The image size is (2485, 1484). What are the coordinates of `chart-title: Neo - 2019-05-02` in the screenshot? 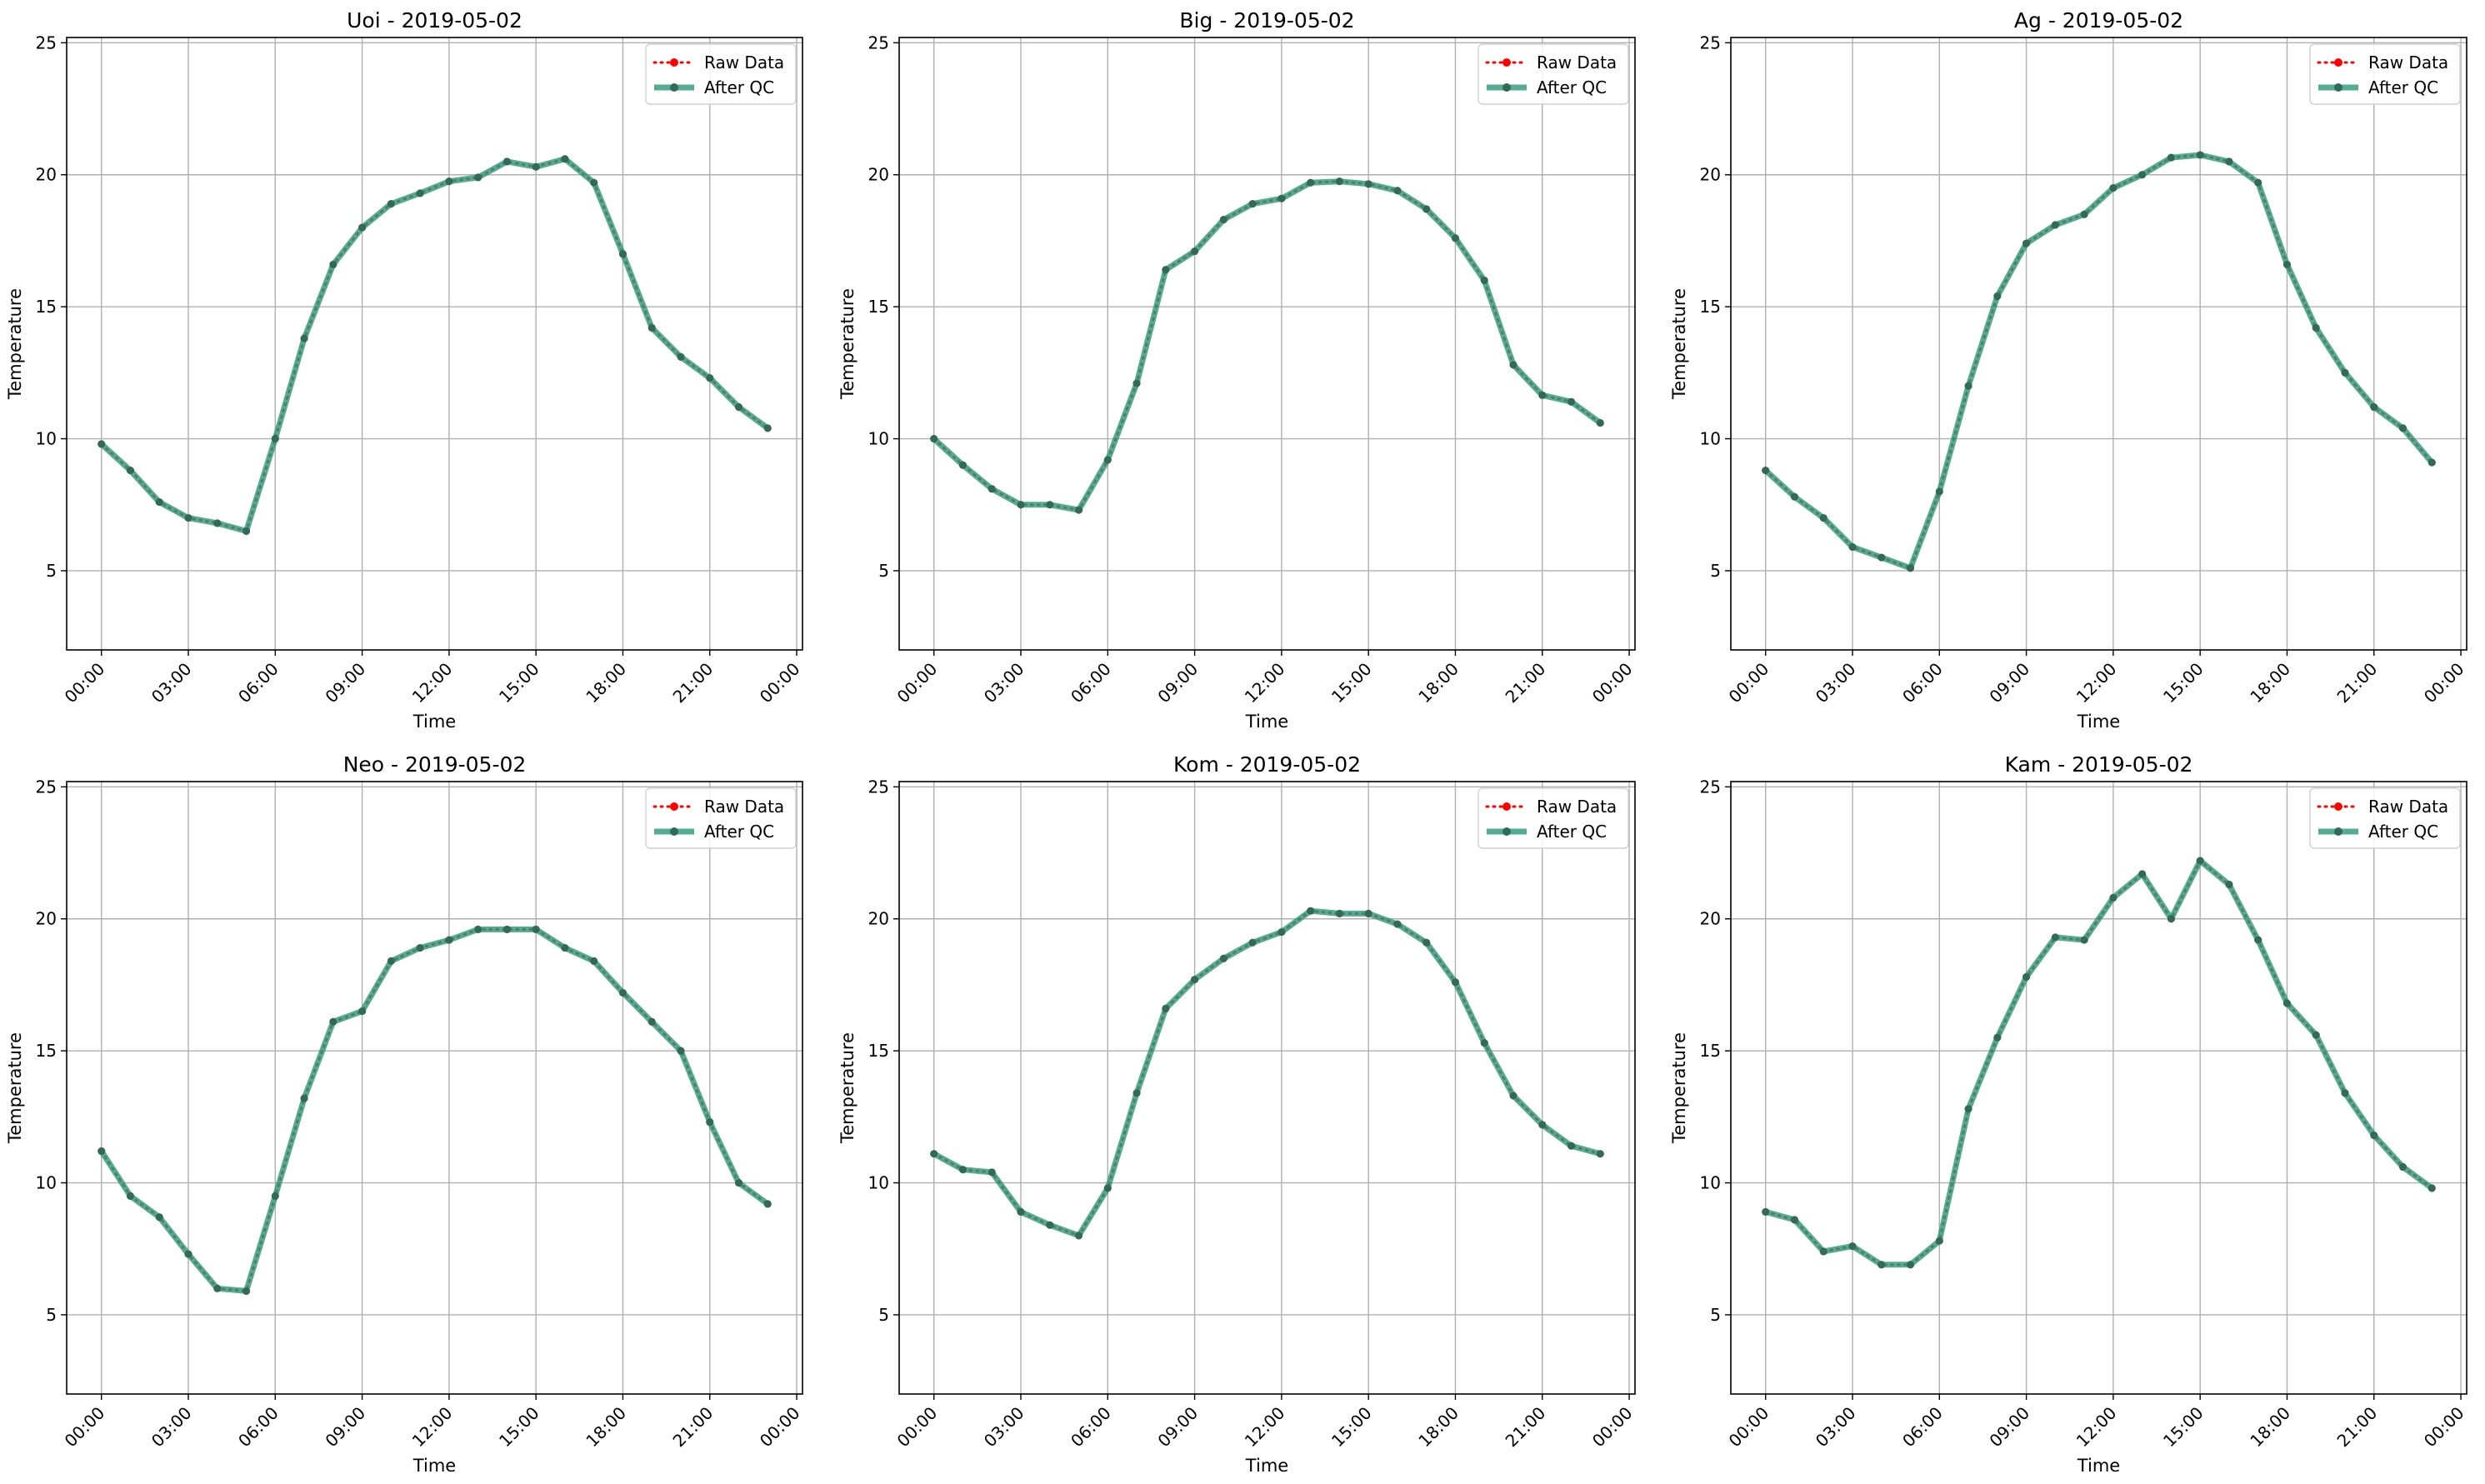 It's located at (435, 764).